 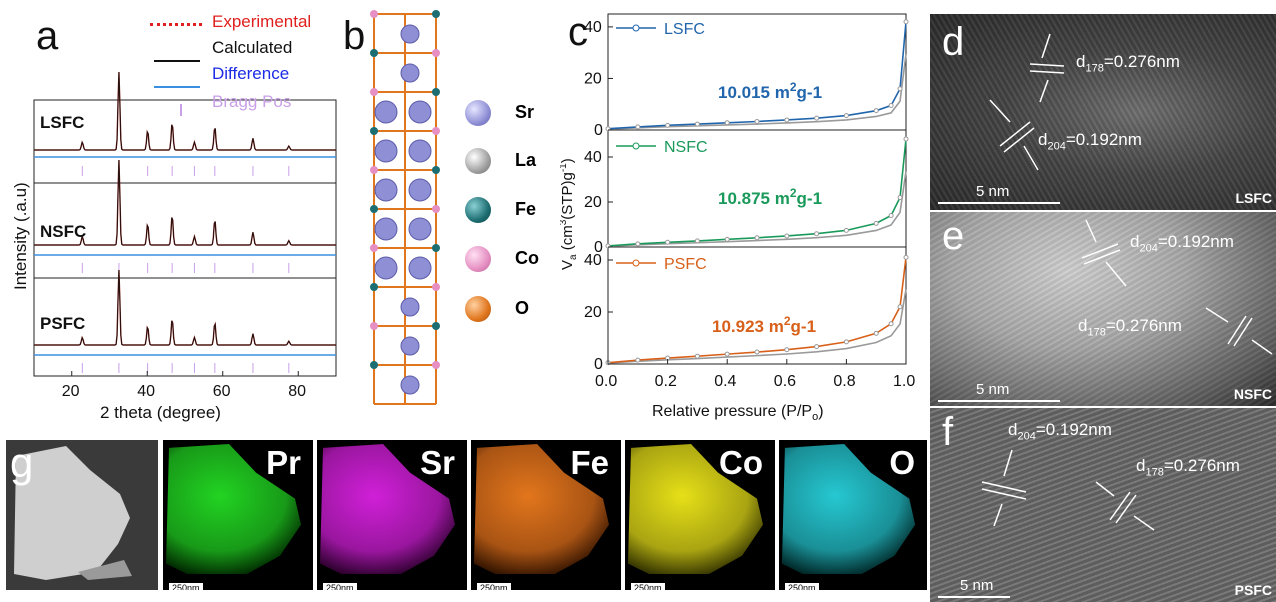 I want to click on bet-ytick-label: 0, so click(x=598, y=364).